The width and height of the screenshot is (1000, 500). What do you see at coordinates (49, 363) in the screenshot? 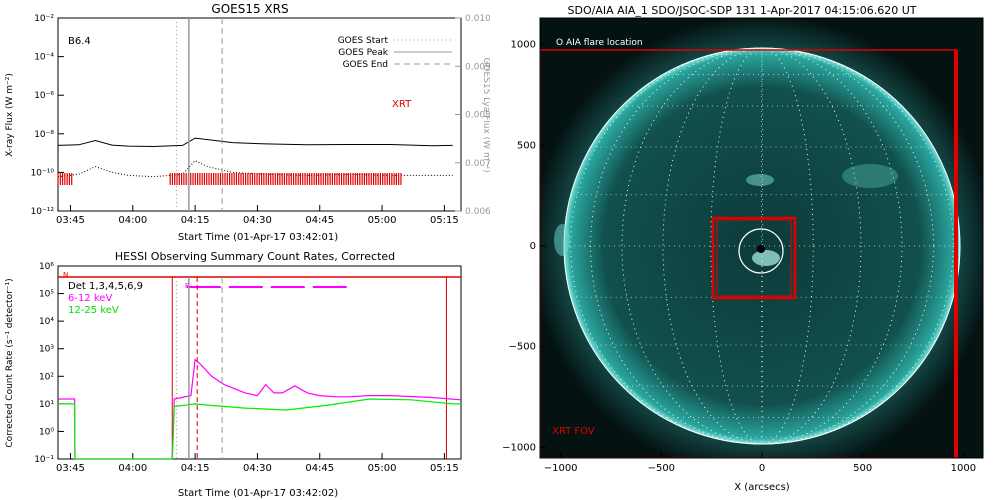
I see `hessi-y-axis: 10⁻¹ 10⁰ 10¹ 10² 10³ 10⁴ 10⁵ 10⁶` at bounding box center [49, 363].